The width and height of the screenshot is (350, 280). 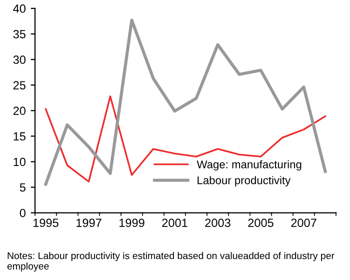 I want to click on x-tick-label: 1999, so click(x=132, y=223).